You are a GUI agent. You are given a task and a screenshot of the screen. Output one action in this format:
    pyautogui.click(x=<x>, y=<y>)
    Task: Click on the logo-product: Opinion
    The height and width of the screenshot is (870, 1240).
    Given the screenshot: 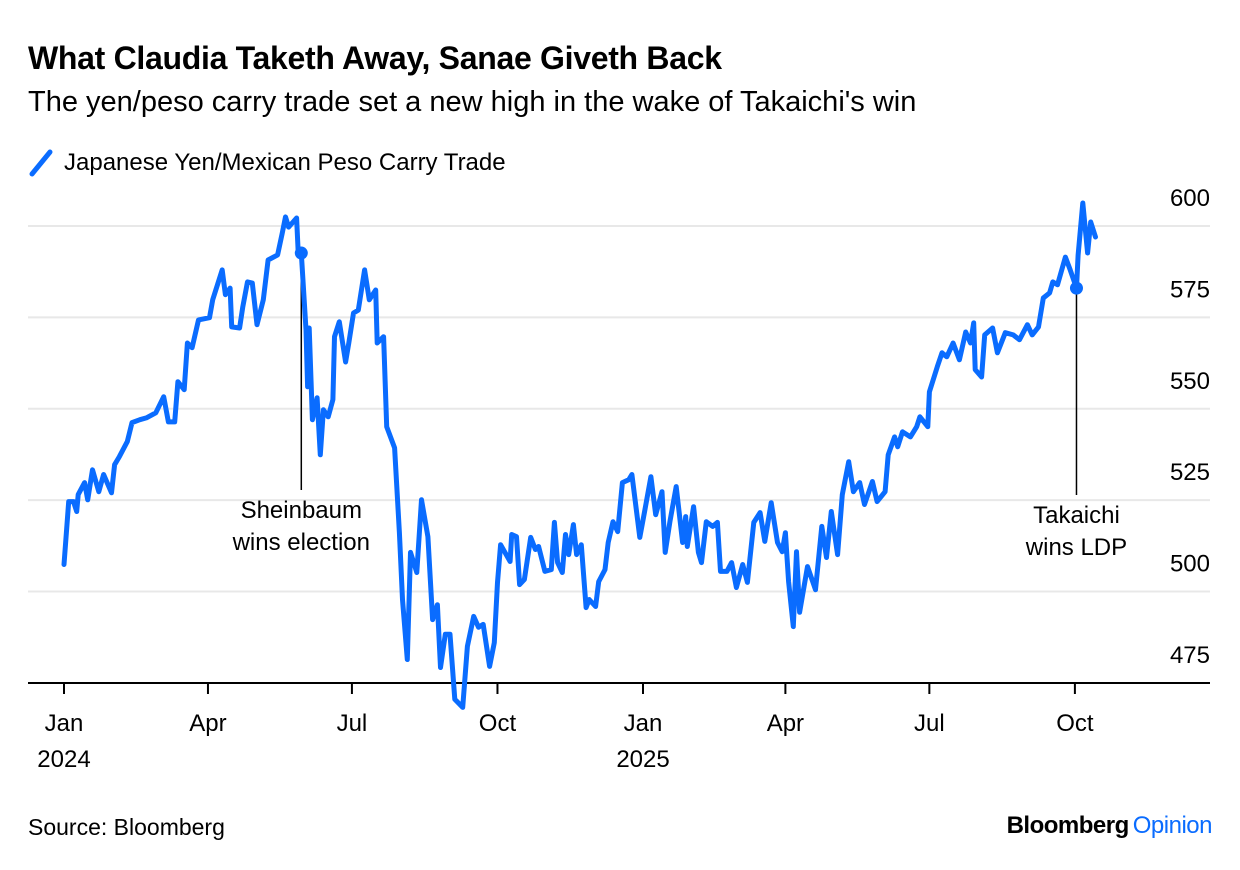 What is the action you would take?
    pyautogui.click(x=1172, y=825)
    